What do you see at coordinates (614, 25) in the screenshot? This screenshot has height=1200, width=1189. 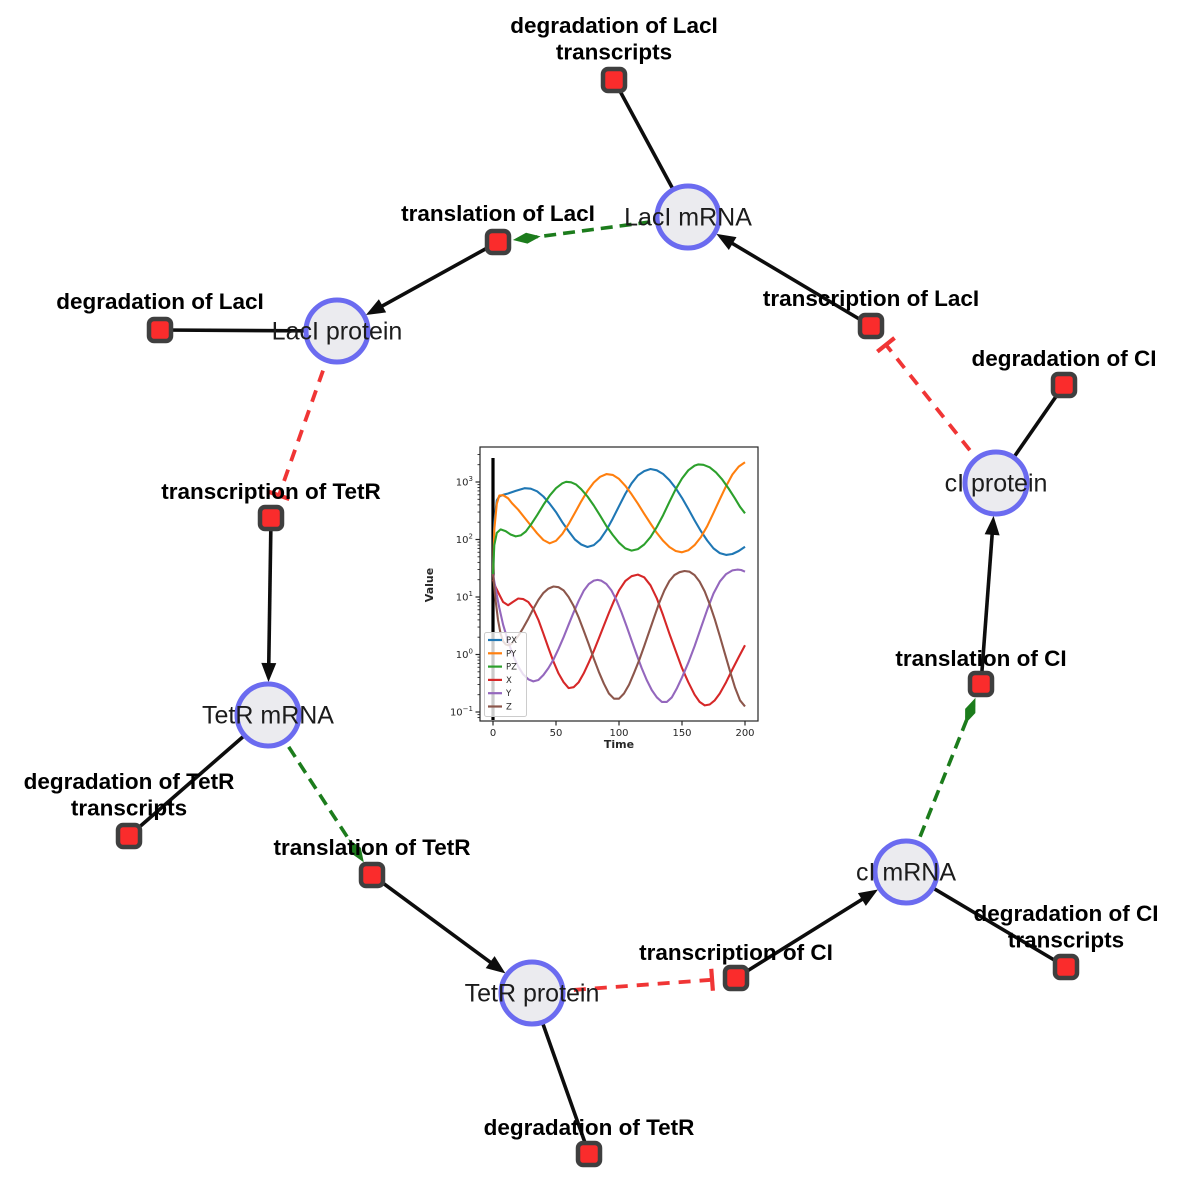 I see `reaction-label-deg-laci-transcripts-line1: degradation of LacI` at bounding box center [614, 25].